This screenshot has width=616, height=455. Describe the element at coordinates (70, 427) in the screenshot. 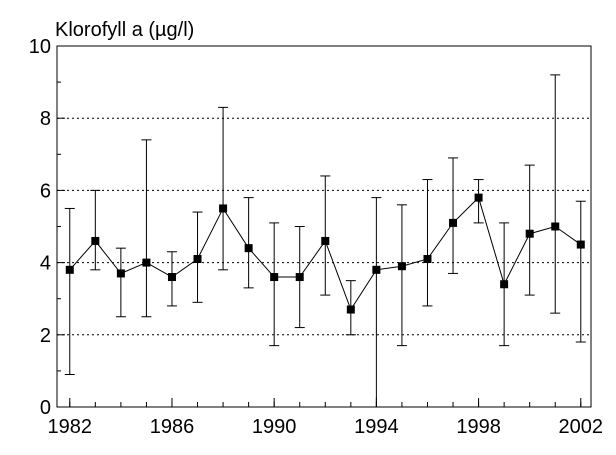

I see `x-tick-label: 1982` at that location.